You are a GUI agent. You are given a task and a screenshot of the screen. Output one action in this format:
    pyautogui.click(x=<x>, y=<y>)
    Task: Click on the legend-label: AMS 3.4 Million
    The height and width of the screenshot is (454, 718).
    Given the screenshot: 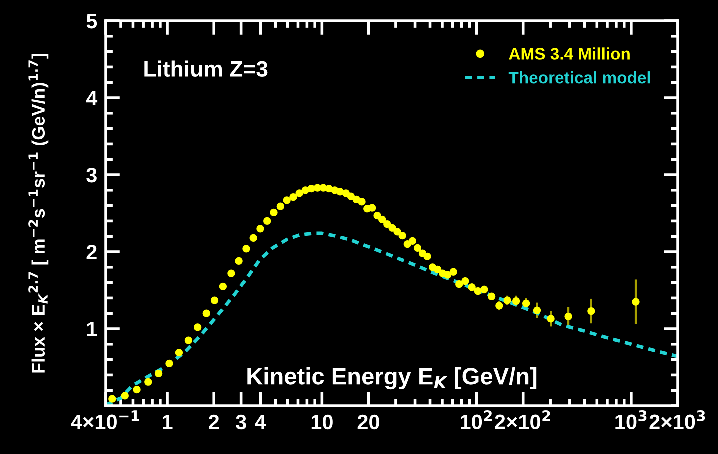 What is the action you would take?
    pyautogui.click(x=569, y=54)
    